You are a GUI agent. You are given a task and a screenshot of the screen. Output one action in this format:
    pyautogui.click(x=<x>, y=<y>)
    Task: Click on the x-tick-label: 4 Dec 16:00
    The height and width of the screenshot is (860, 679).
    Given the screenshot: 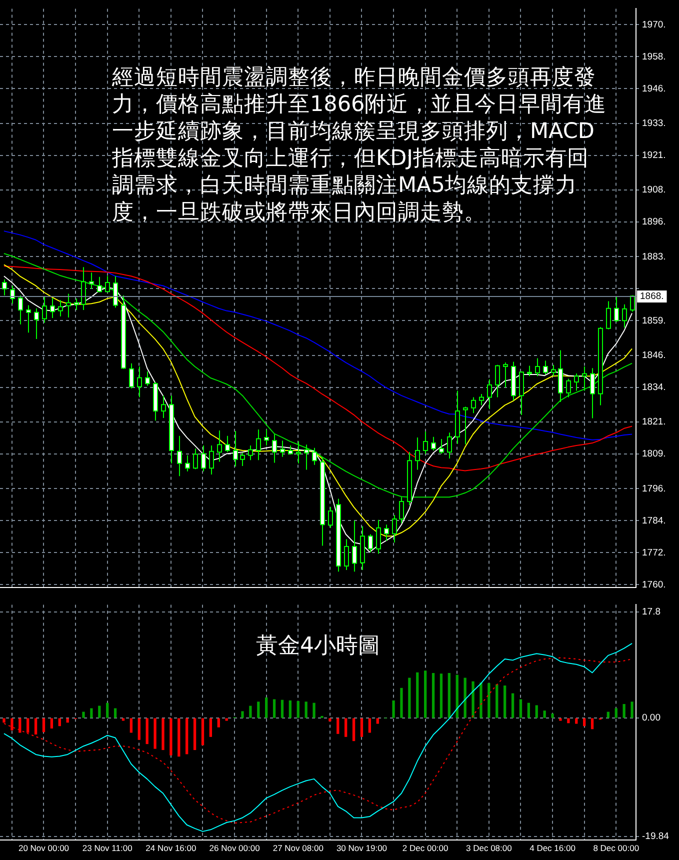 What is the action you would take?
    pyautogui.click(x=553, y=848)
    